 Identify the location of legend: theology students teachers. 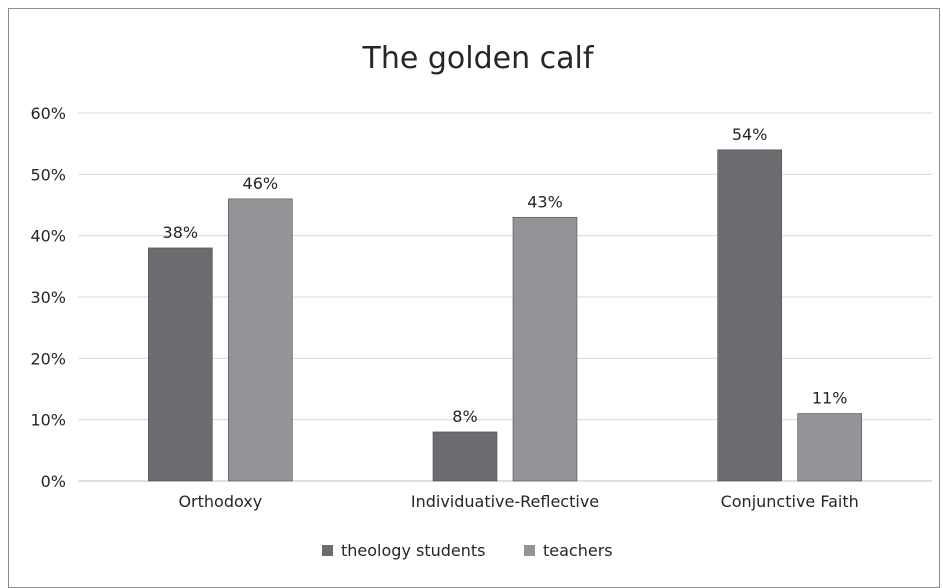
(467, 550).